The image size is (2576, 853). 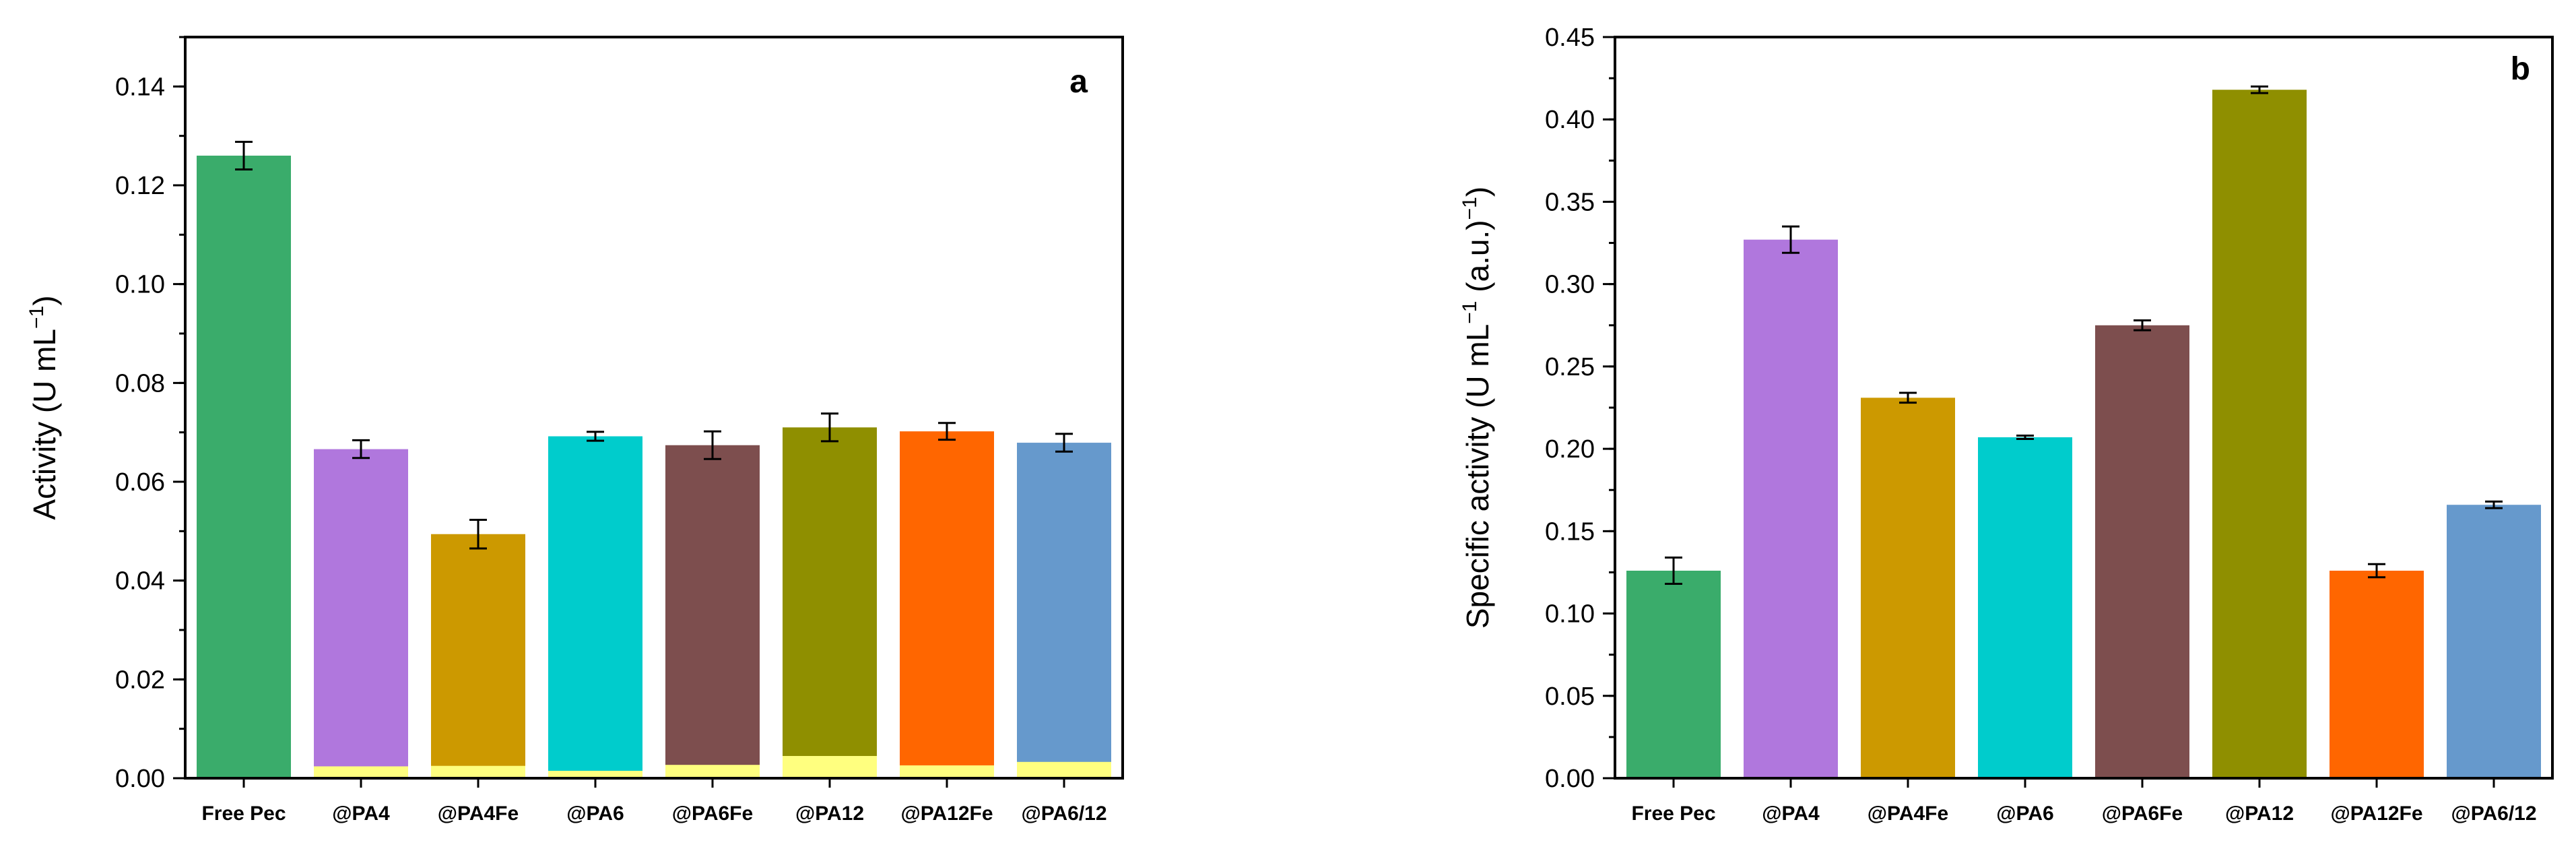 I want to click on panel-a-y-tick-label-5: 0.10, so click(x=140, y=285).